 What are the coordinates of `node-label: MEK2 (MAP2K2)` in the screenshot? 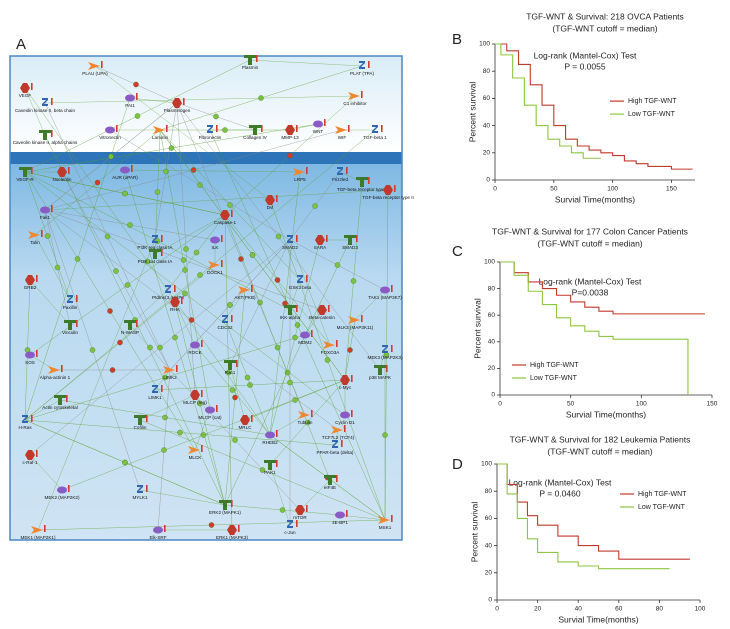 It's located at (62, 497).